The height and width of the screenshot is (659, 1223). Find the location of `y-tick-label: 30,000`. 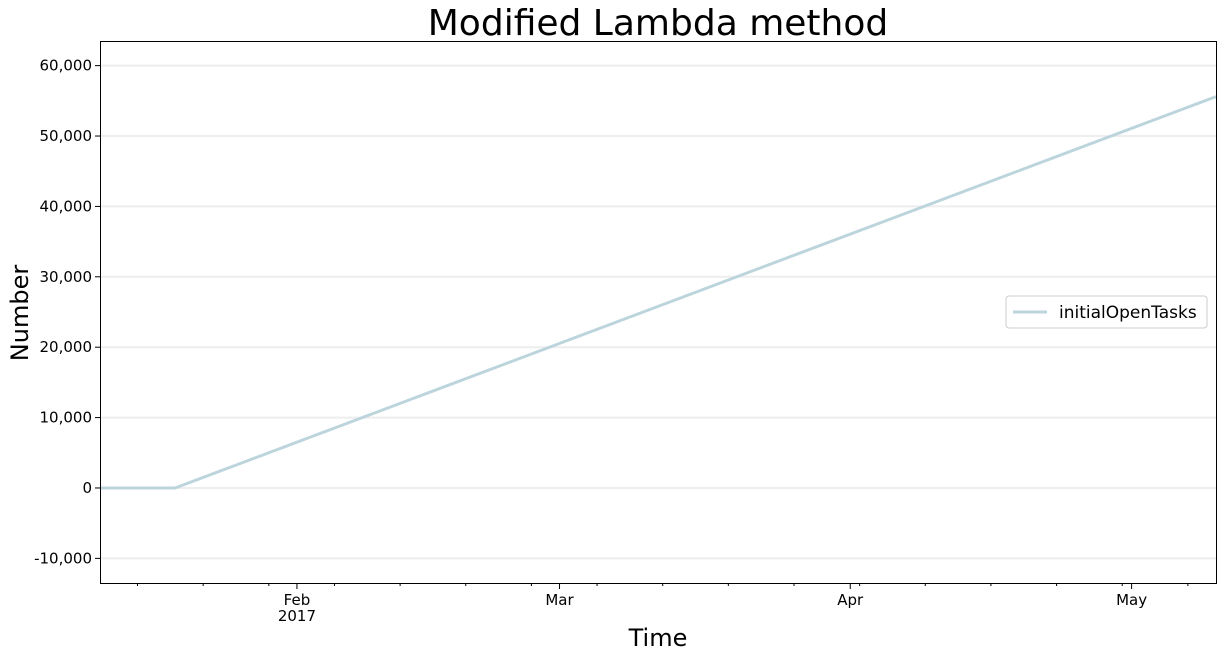

y-tick-label: 30,000 is located at coordinates (66, 277).